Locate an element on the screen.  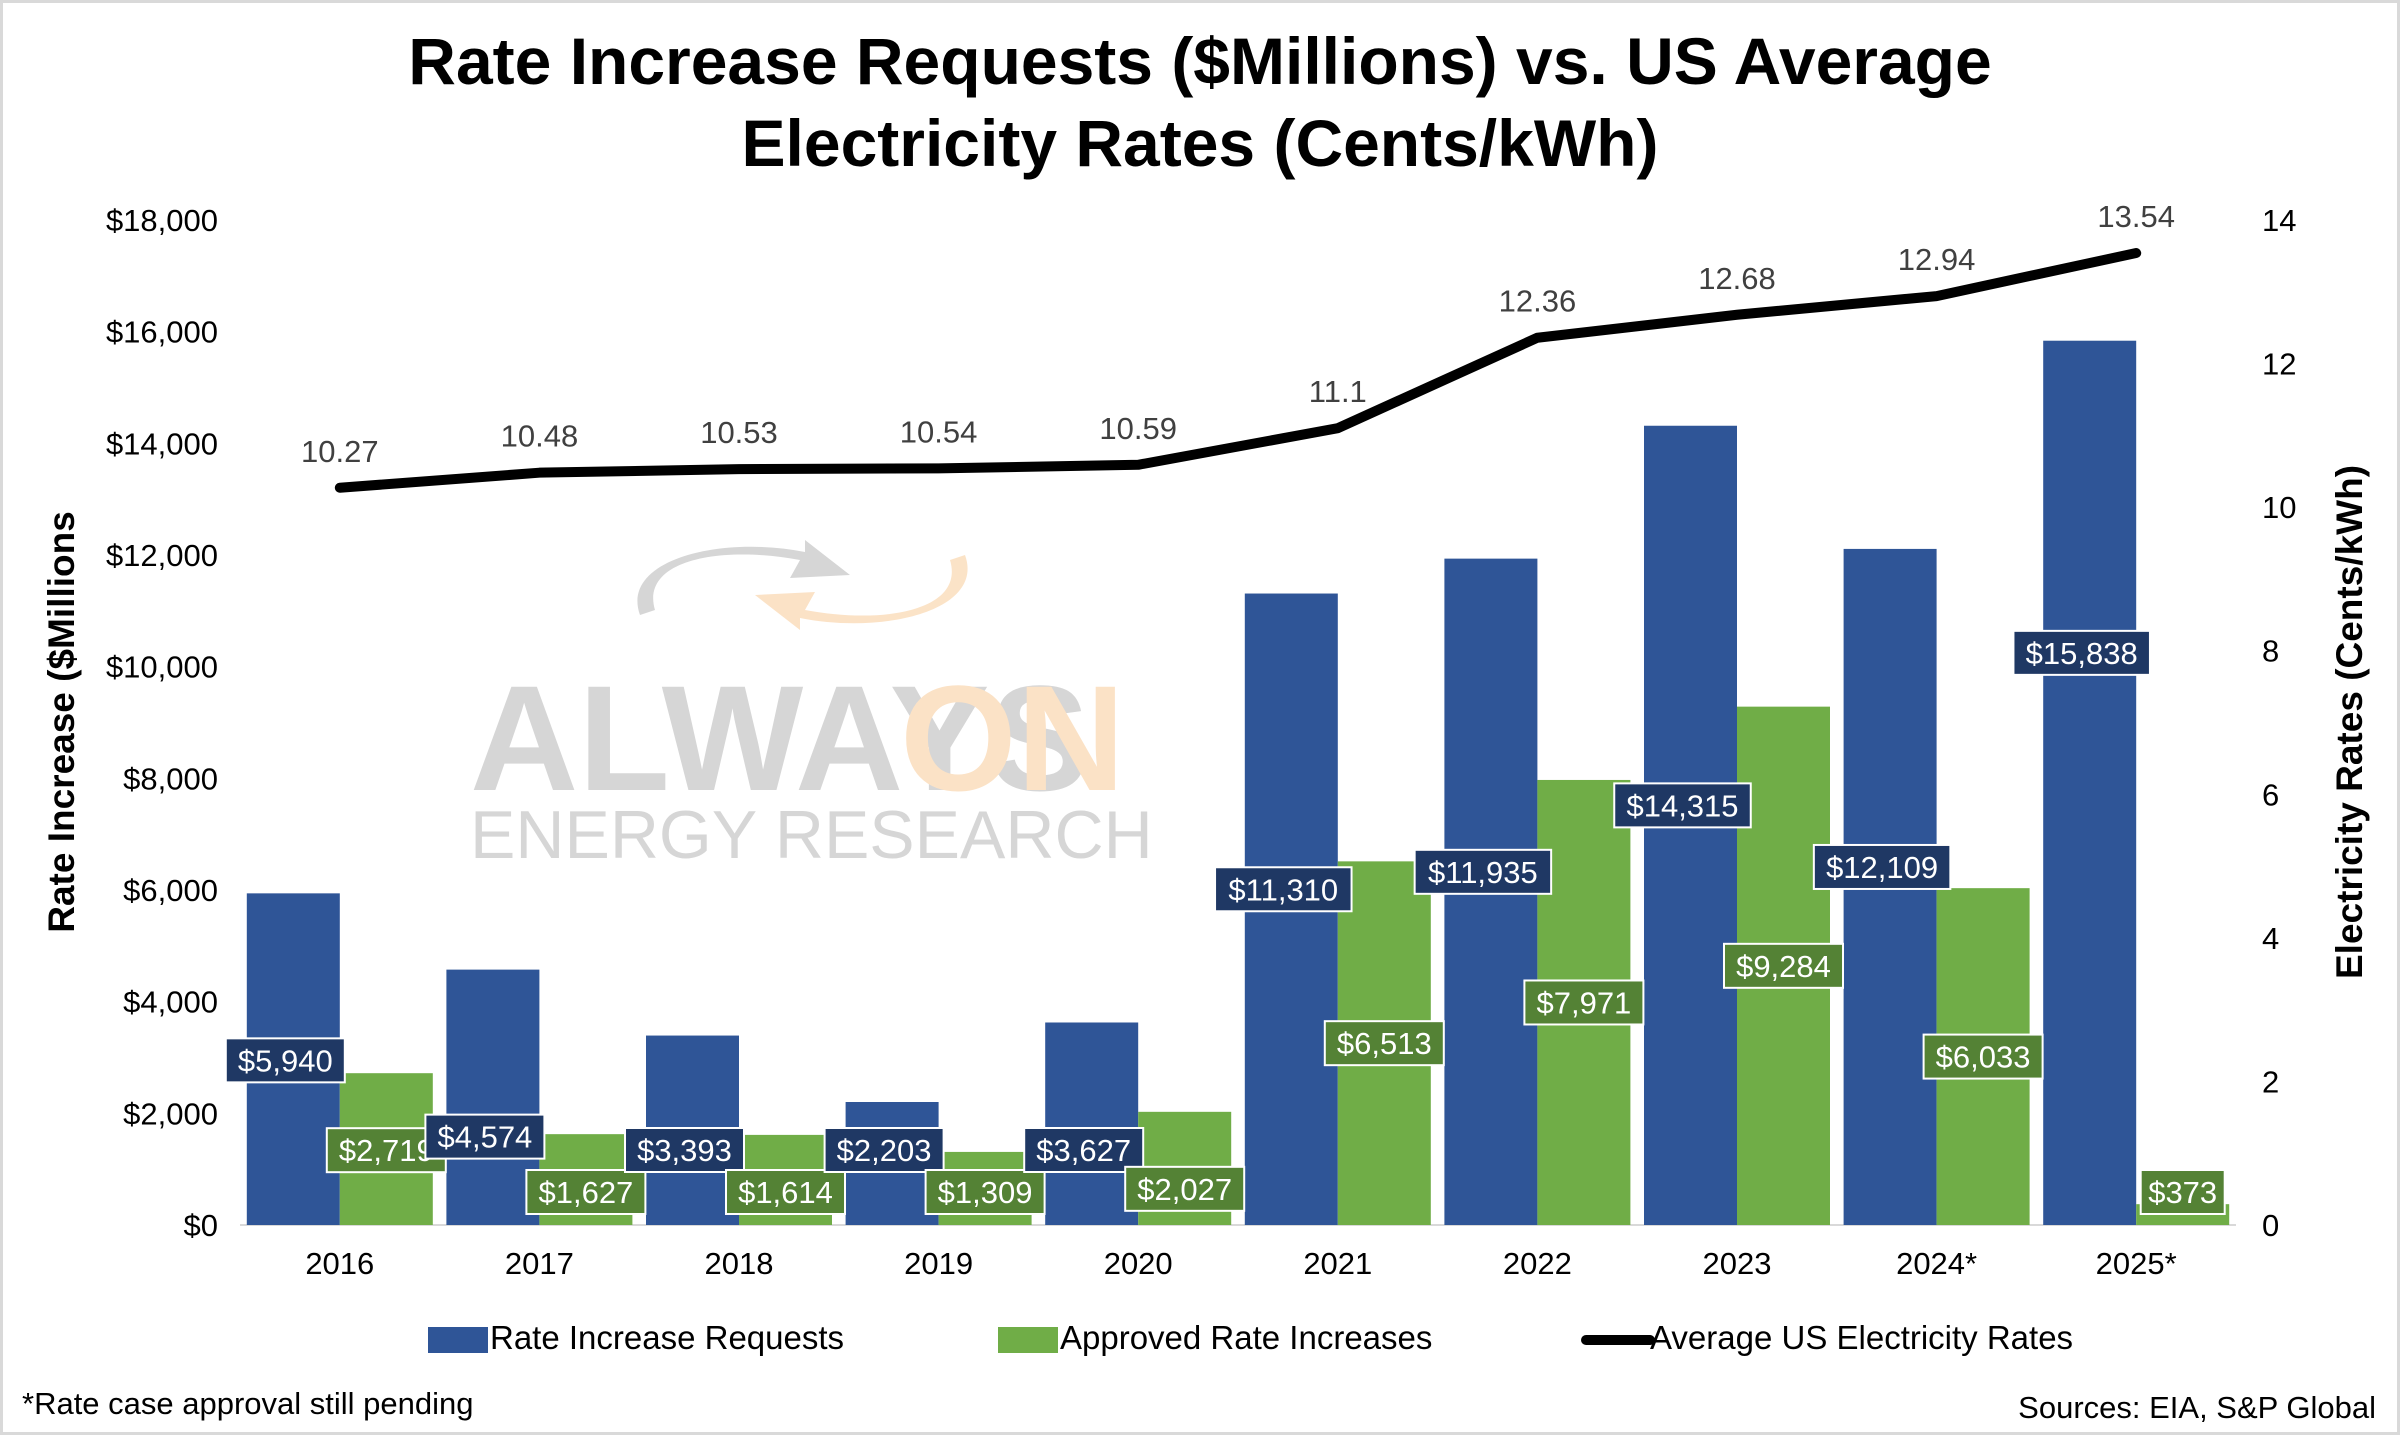
line-data-label: 11.1 is located at coordinates (1338, 391).